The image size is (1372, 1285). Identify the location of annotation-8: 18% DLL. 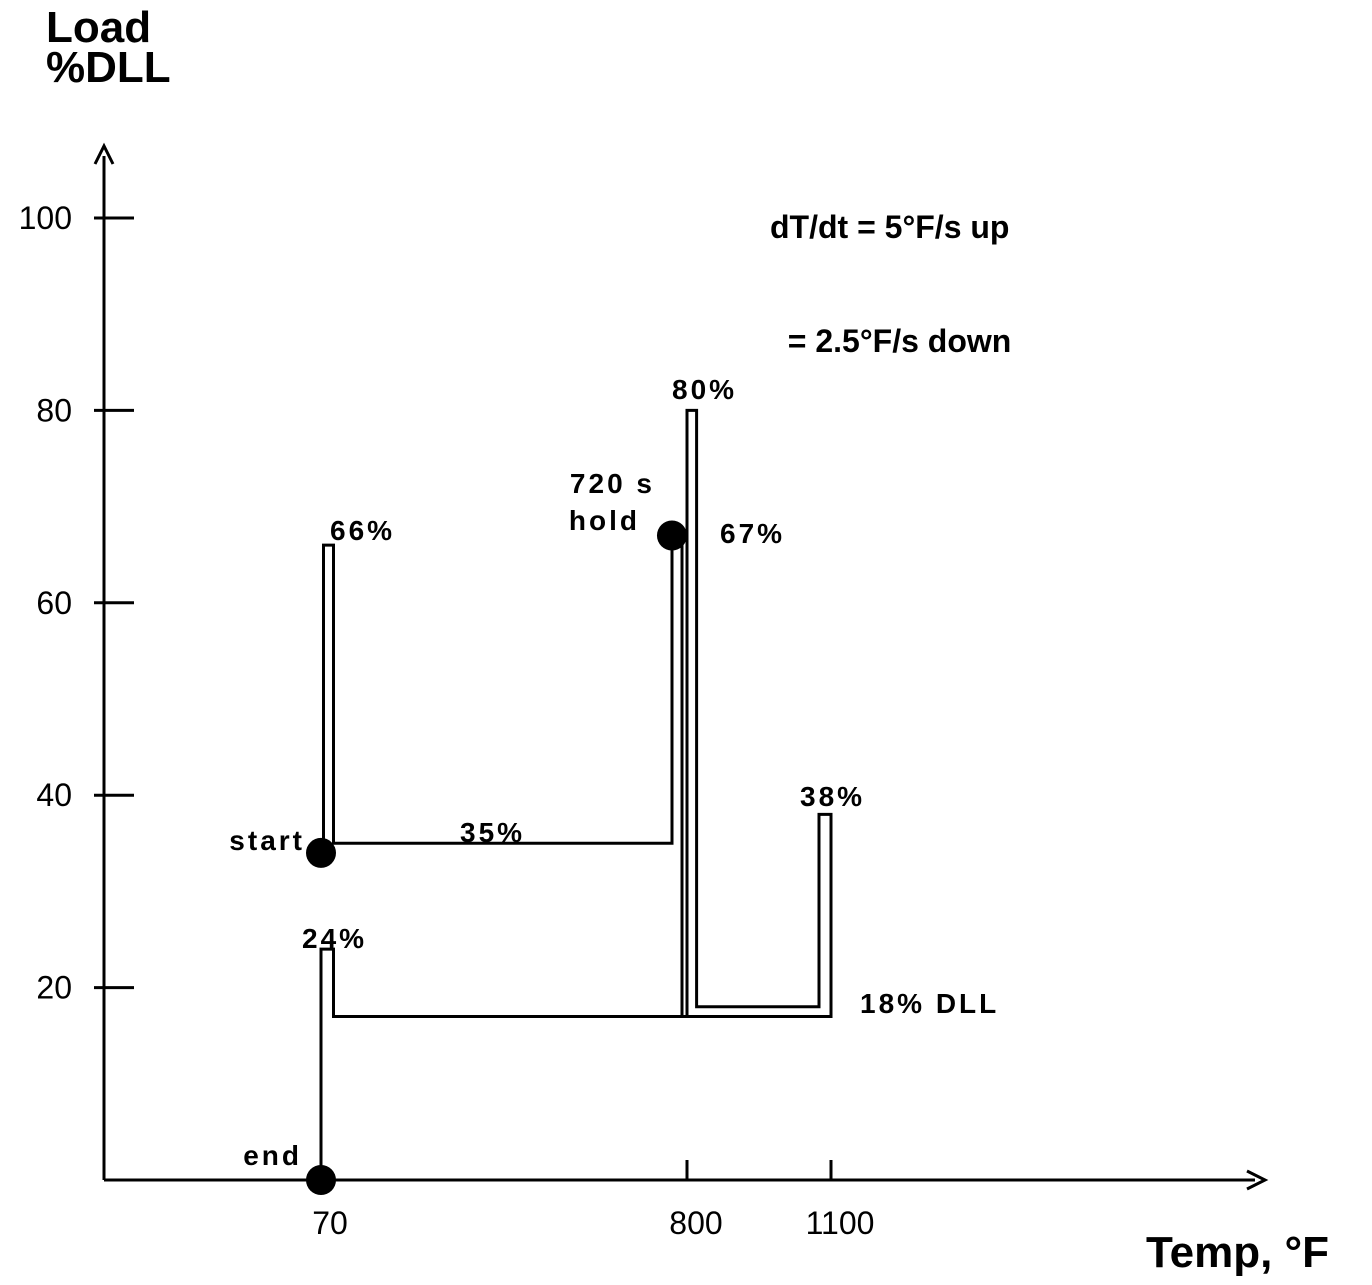
(929, 1003).